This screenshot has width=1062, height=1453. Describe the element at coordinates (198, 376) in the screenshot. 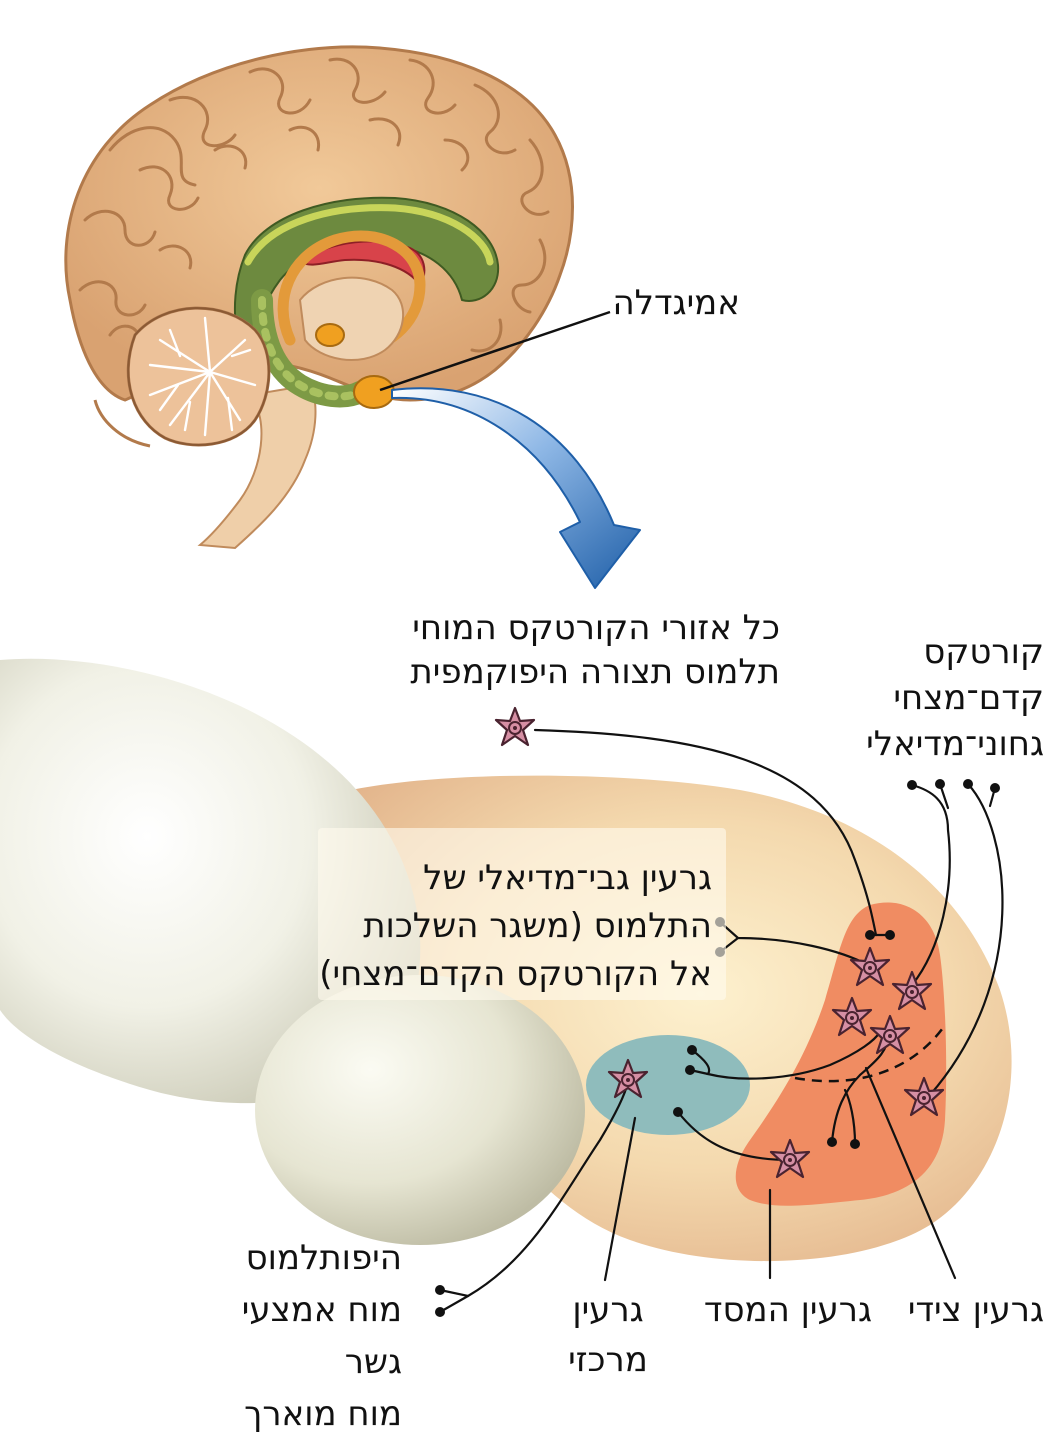

I see `cerebellum` at that location.